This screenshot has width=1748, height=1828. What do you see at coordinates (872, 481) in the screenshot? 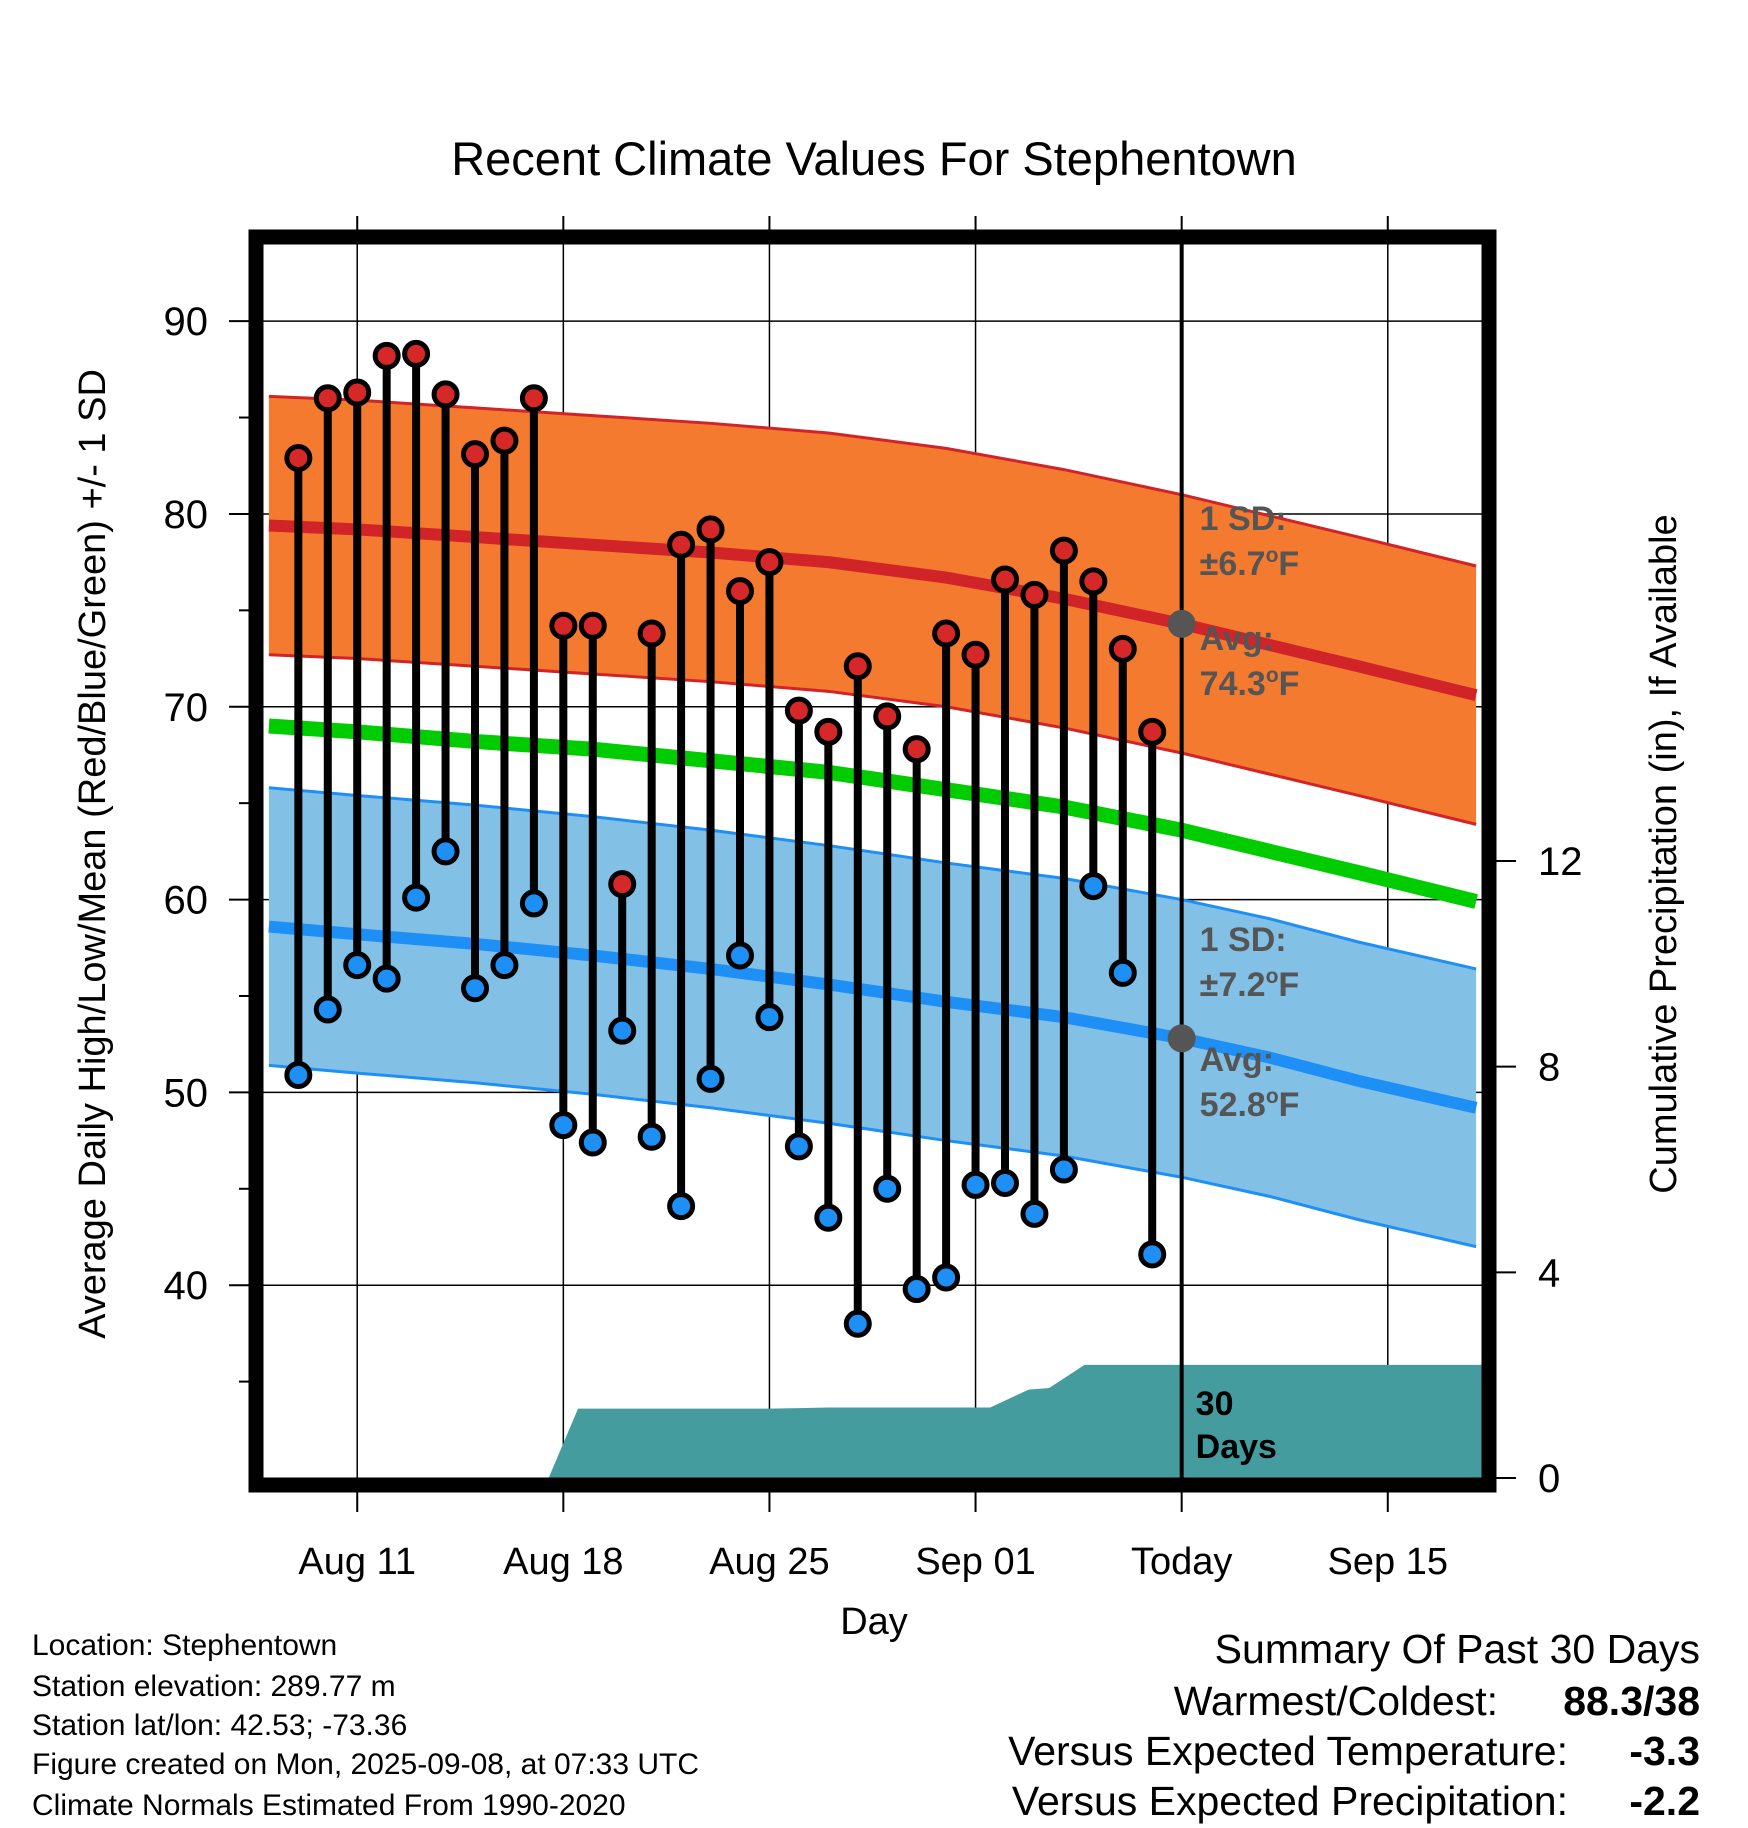
I see `high-sd-upper-edge` at bounding box center [872, 481].